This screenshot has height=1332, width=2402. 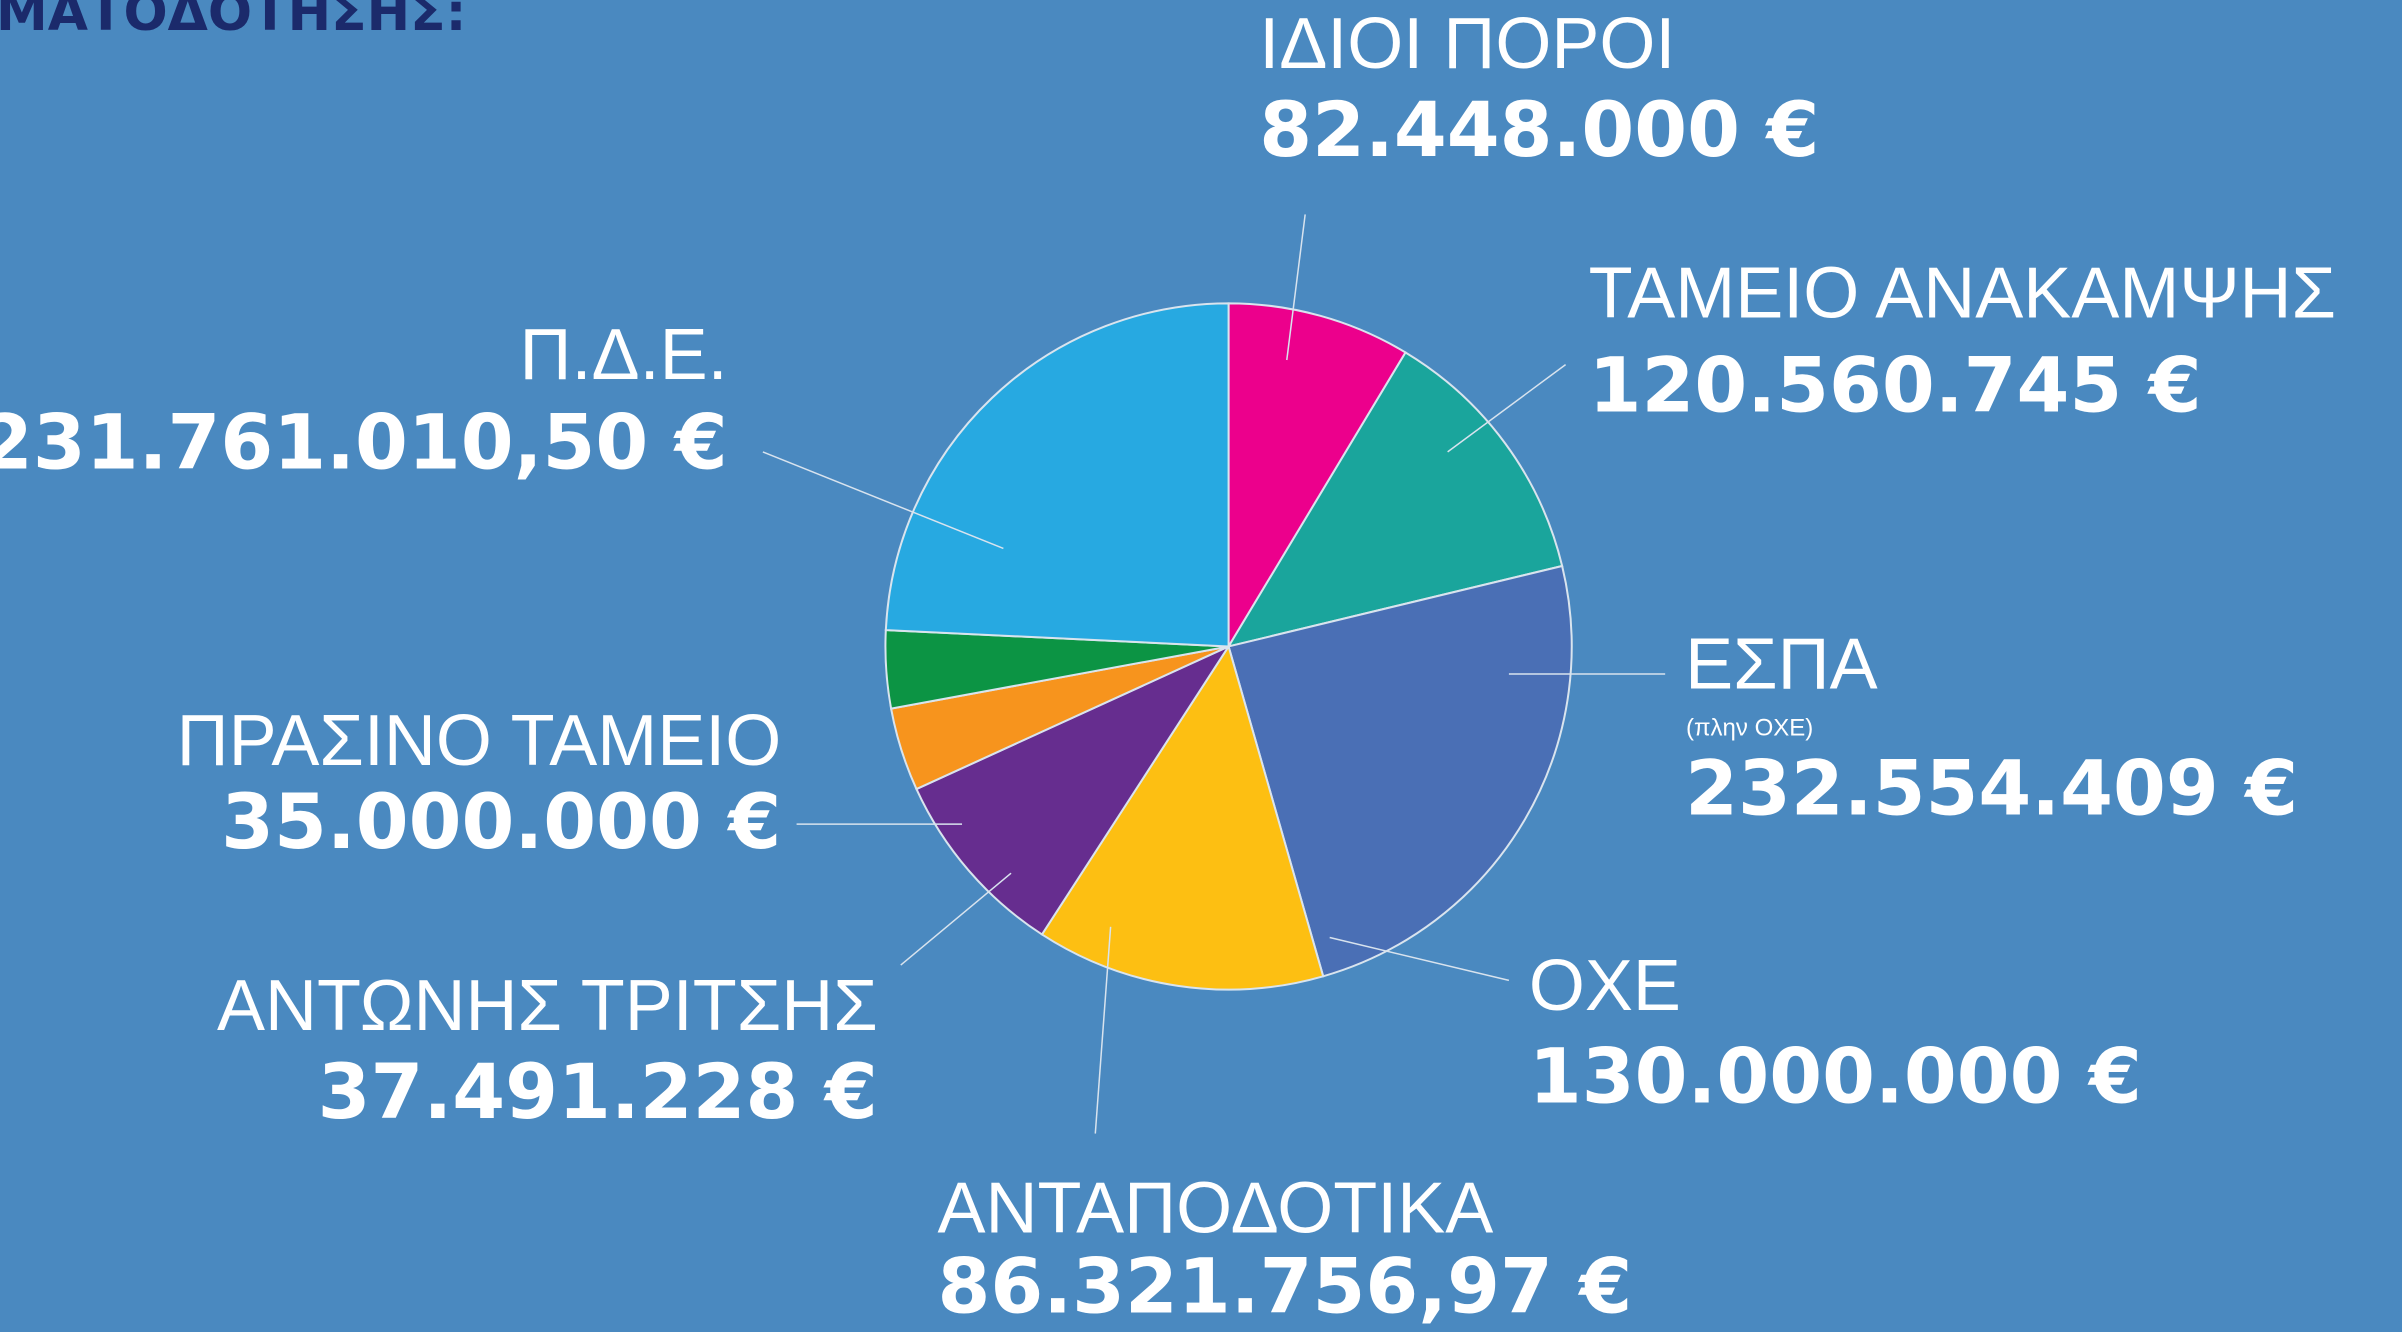 I want to click on value-label: 130.000.000 €, so click(x=1835, y=1075).